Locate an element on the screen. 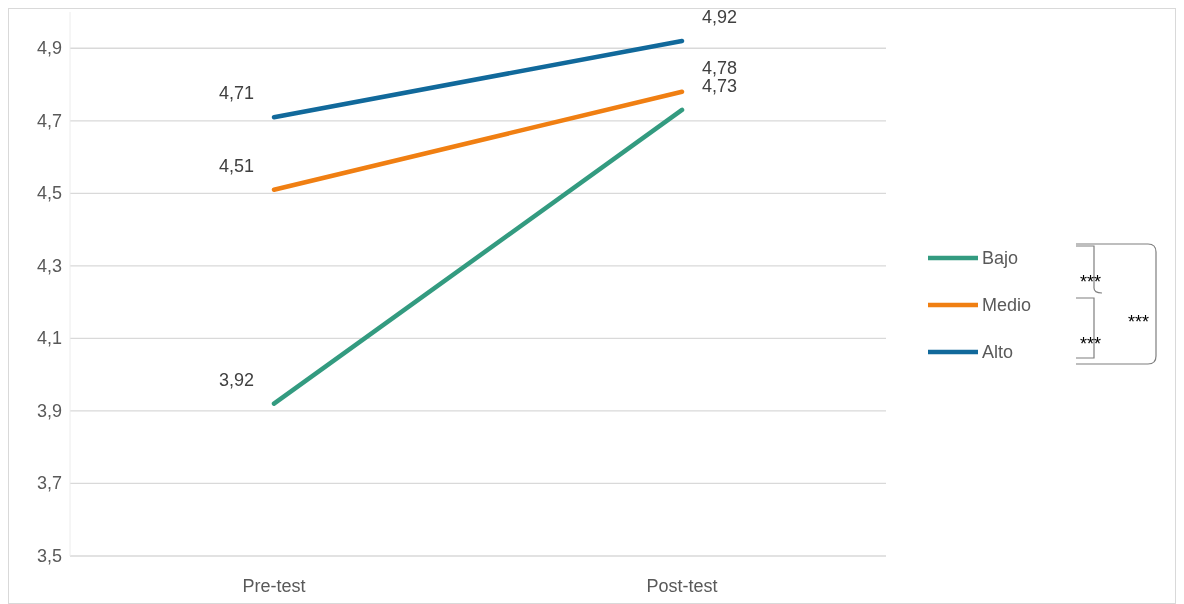 The height and width of the screenshot is (604, 1184). y-tick-label: 4,5 is located at coordinates (49, 193).